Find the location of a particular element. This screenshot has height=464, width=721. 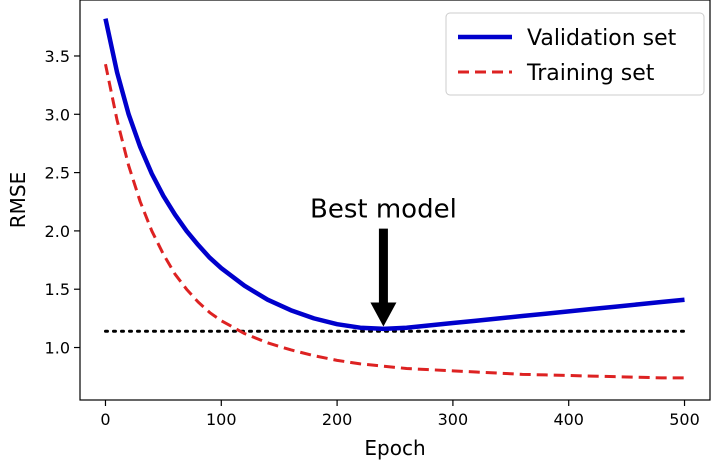

y-tick-label: 1.5 is located at coordinates (57, 289).